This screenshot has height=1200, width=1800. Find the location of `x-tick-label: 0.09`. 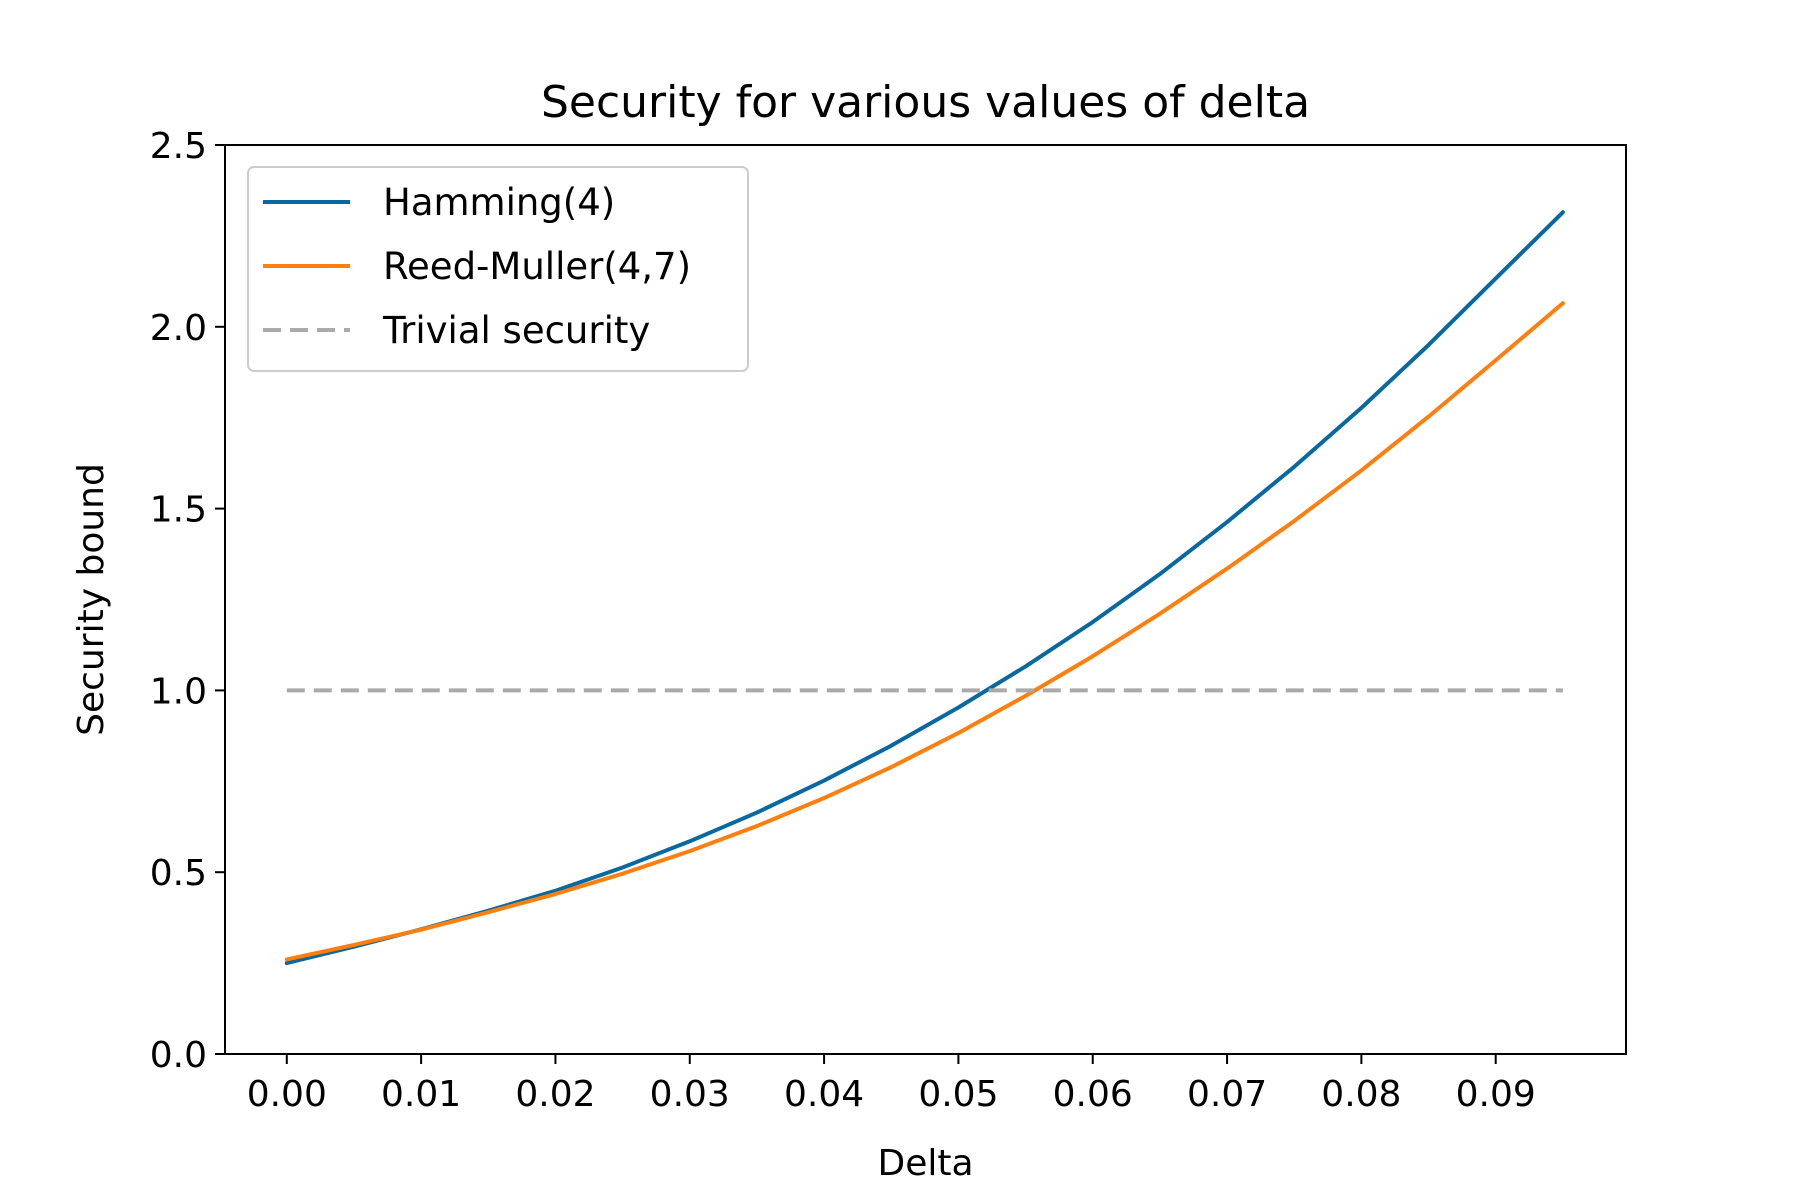

x-tick-label: 0.09 is located at coordinates (1496, 1094).